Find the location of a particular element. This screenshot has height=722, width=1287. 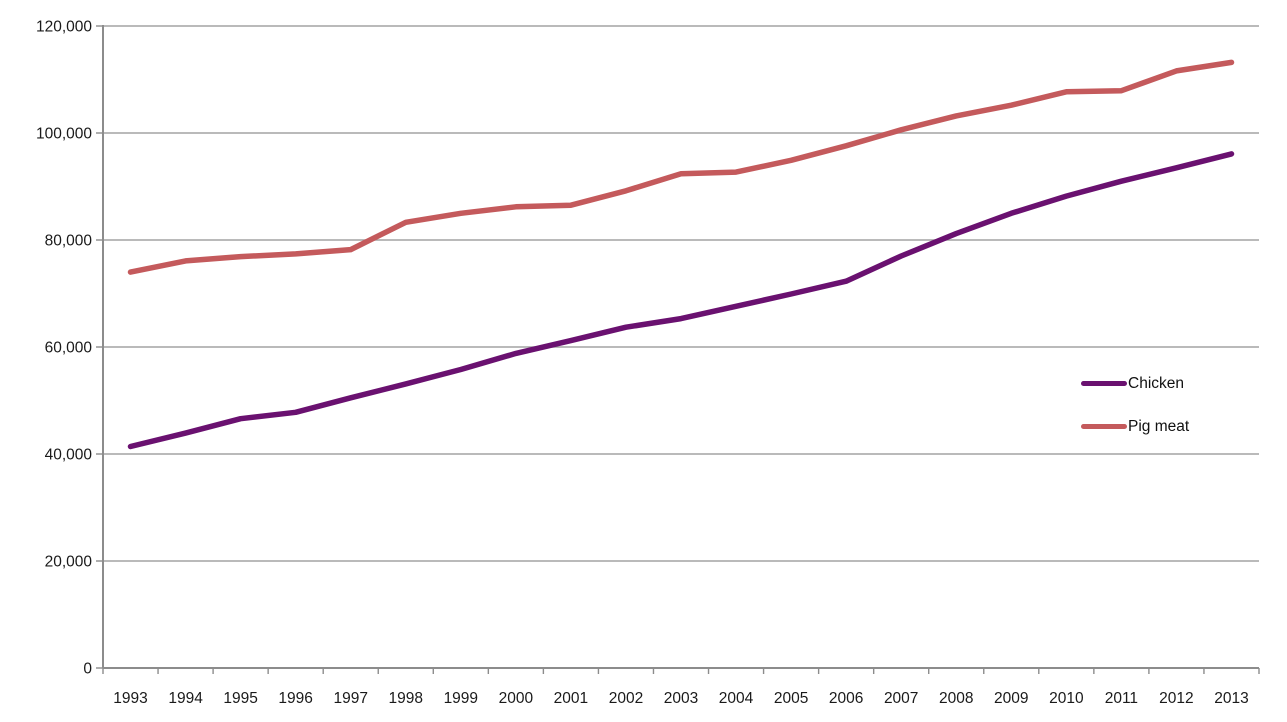

x-tick-label: 2008 is located at coordinates (956, 698).